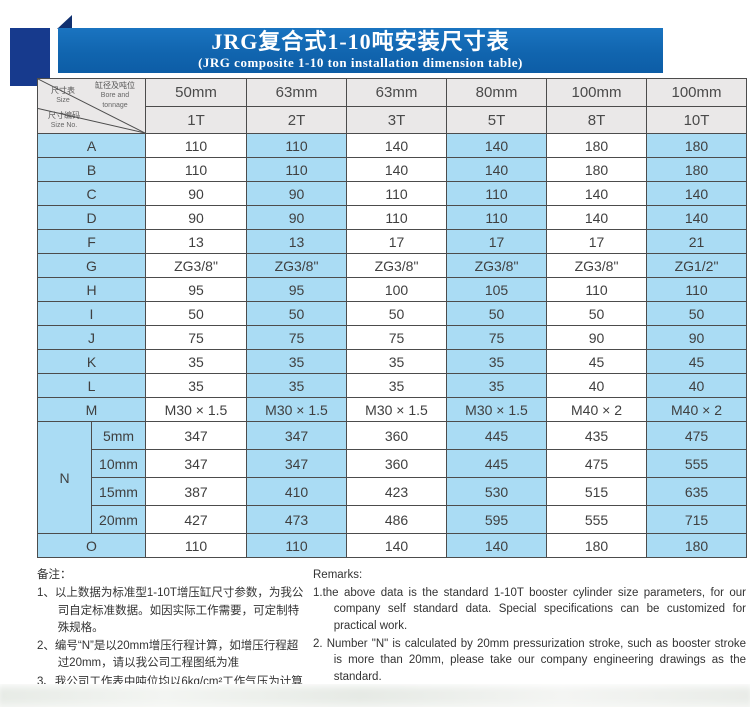 Image resolution: width=750 pixels, height=707 pixels. Describe the element at coordinates (496, 491) in the screenshot. I see `dim-cell: 530` at that location.